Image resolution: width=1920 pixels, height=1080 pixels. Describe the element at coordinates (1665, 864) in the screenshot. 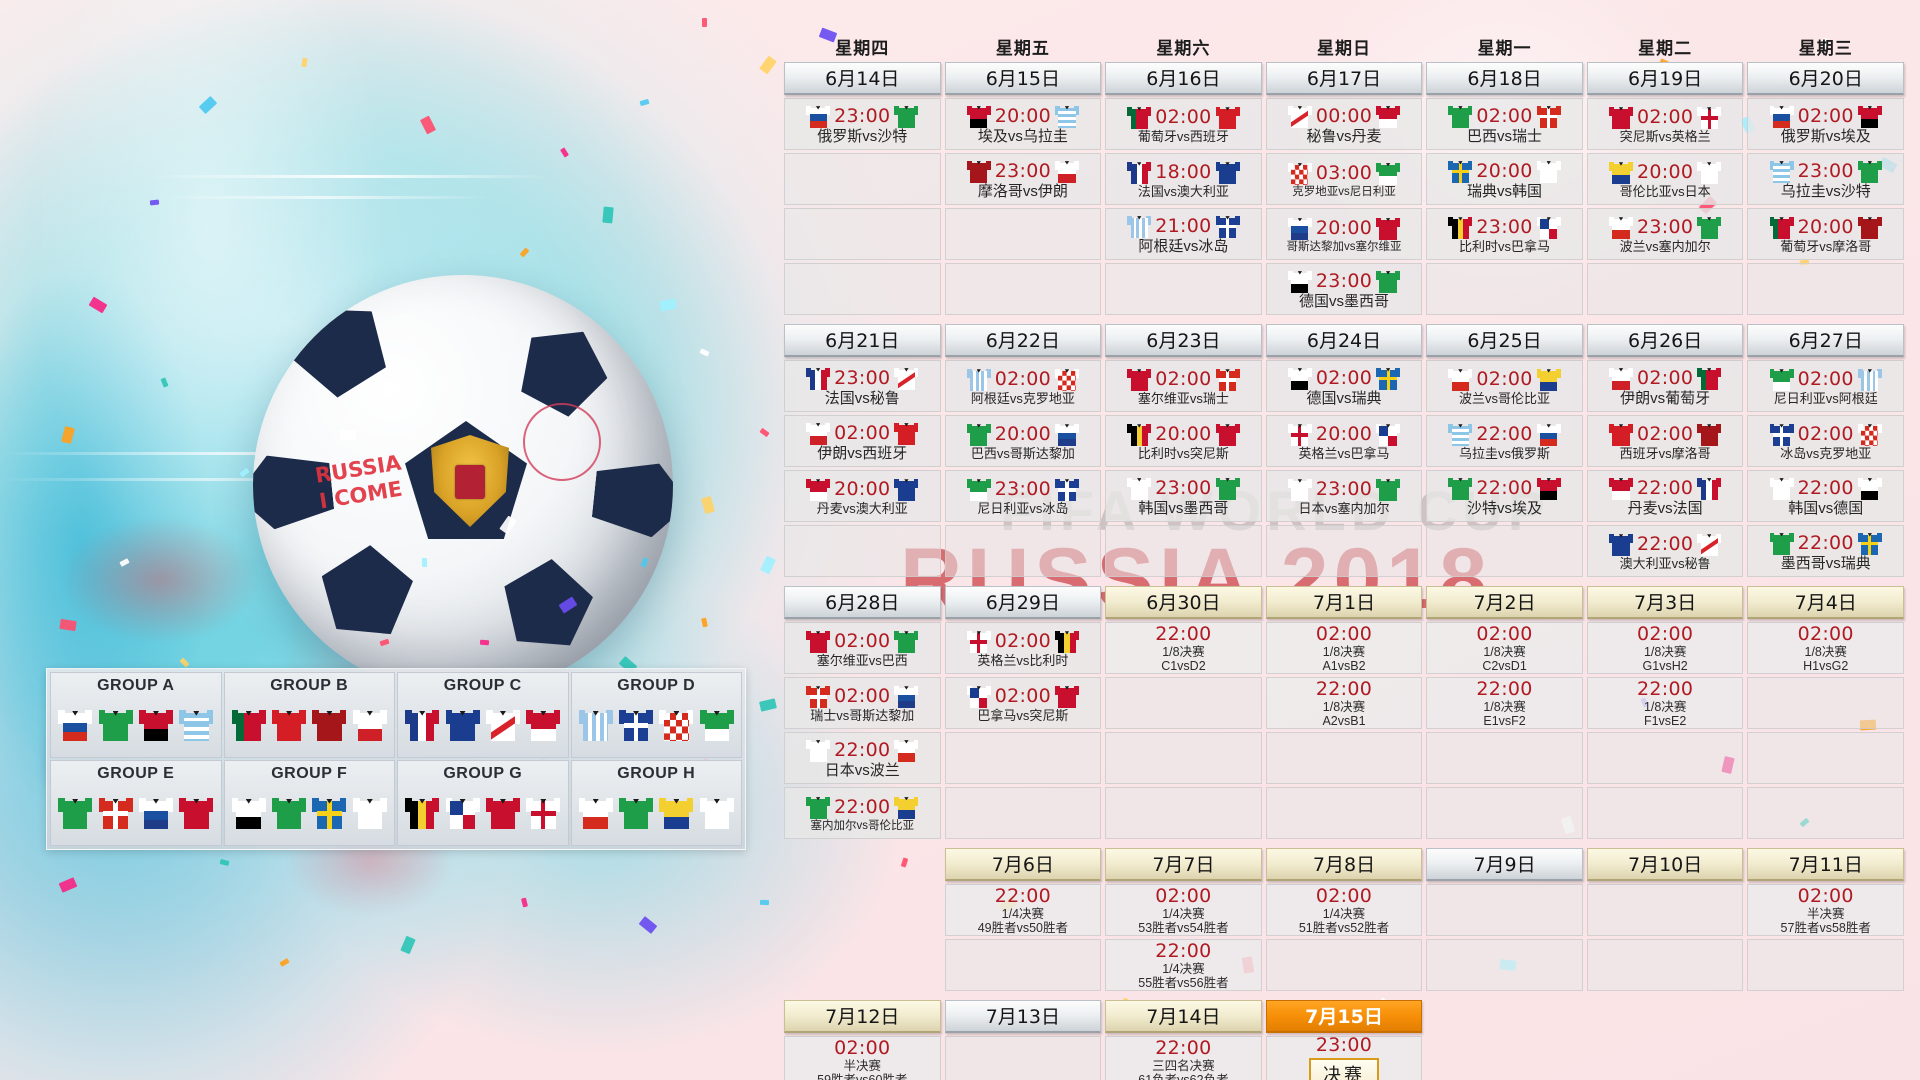

I see `date-header: 7月10日` at that location.